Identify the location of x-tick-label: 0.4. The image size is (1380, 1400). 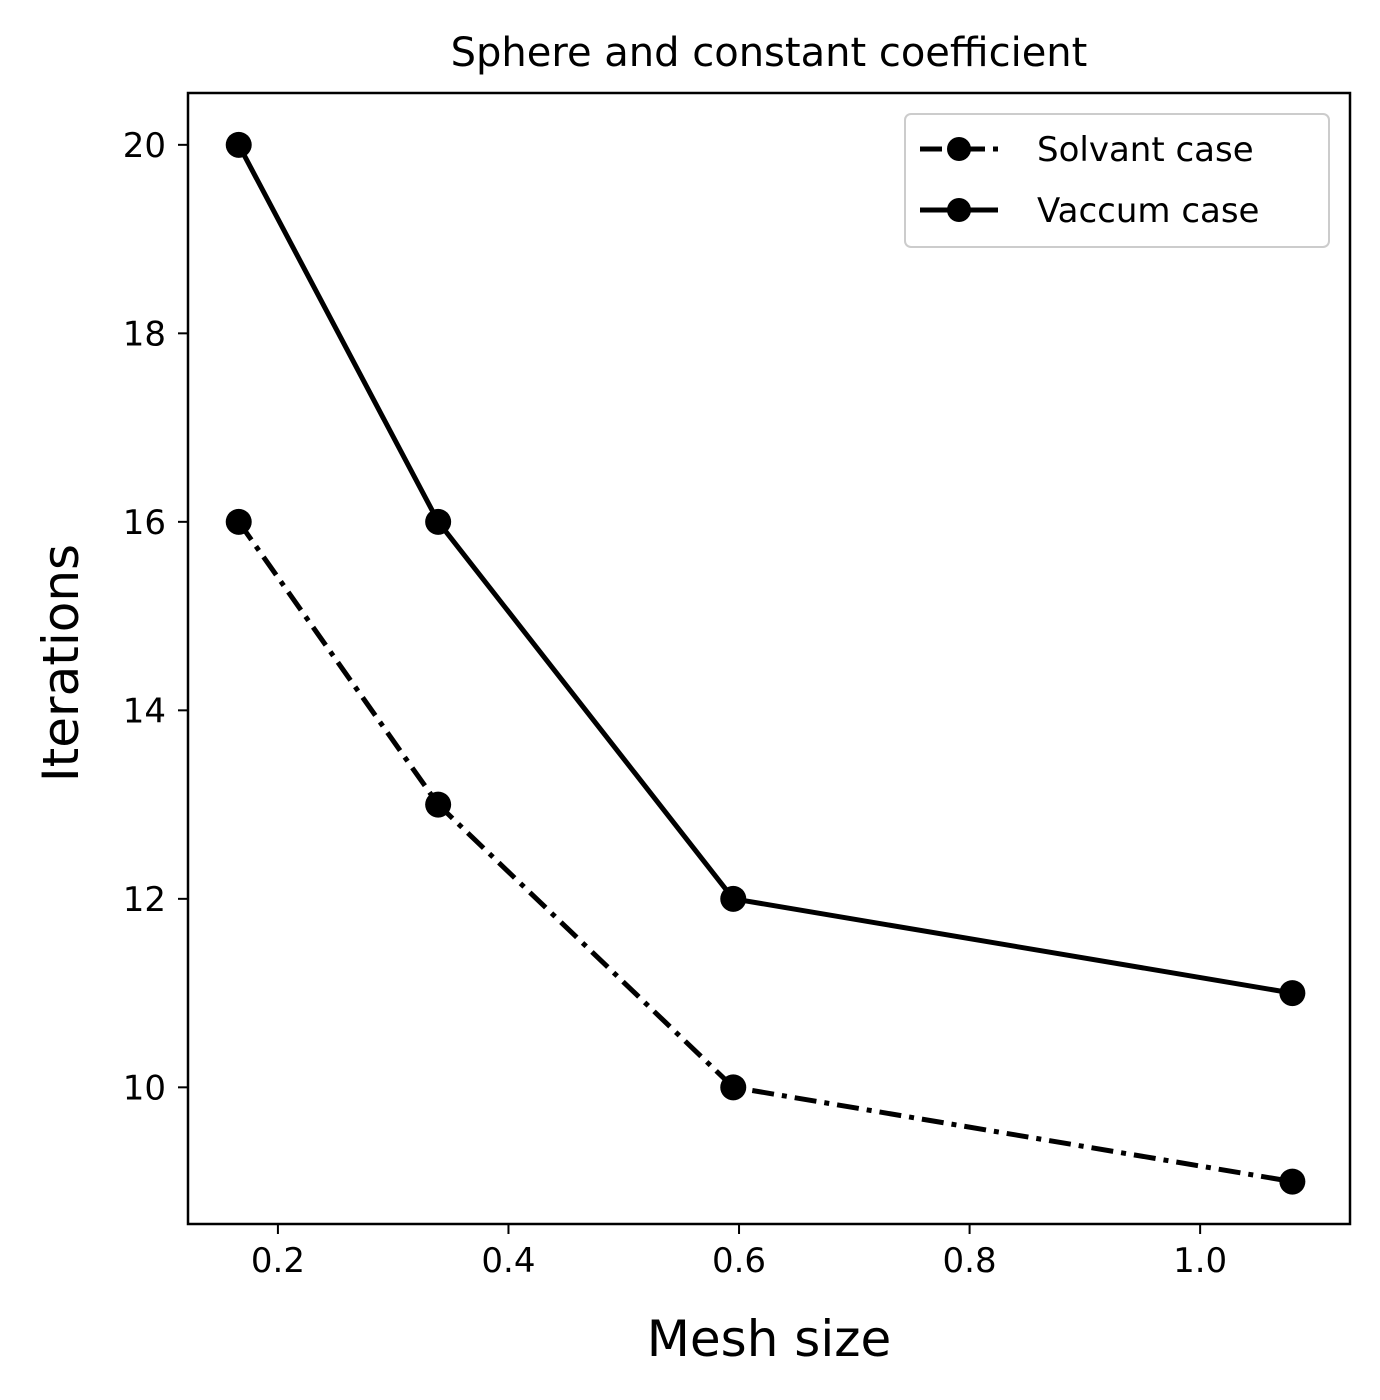
(508, 1261).